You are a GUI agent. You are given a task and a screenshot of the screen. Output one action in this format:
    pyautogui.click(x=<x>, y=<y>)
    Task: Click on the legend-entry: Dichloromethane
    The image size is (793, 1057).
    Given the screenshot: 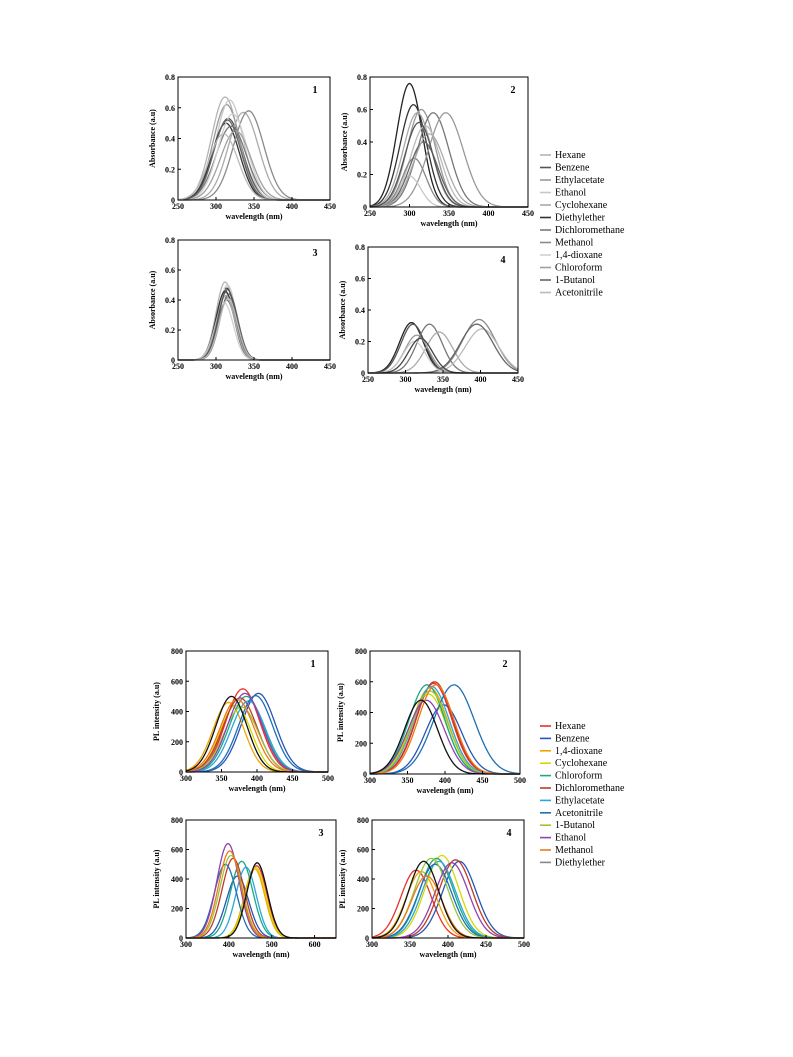 What is the action you would take?
    pyautogui.click(x=582, y=788)
    